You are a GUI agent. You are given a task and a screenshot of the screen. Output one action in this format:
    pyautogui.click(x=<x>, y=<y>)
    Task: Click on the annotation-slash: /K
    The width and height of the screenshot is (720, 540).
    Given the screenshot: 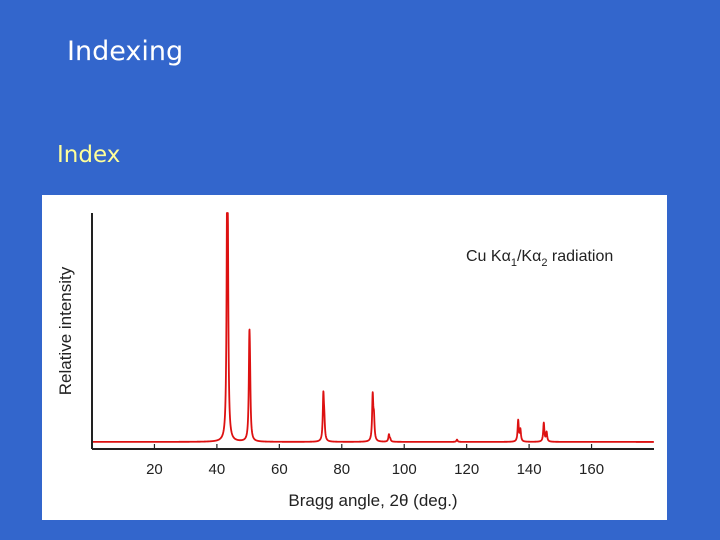 What is the action you would take?
    pyautogui.click(x=524, y=256)
    